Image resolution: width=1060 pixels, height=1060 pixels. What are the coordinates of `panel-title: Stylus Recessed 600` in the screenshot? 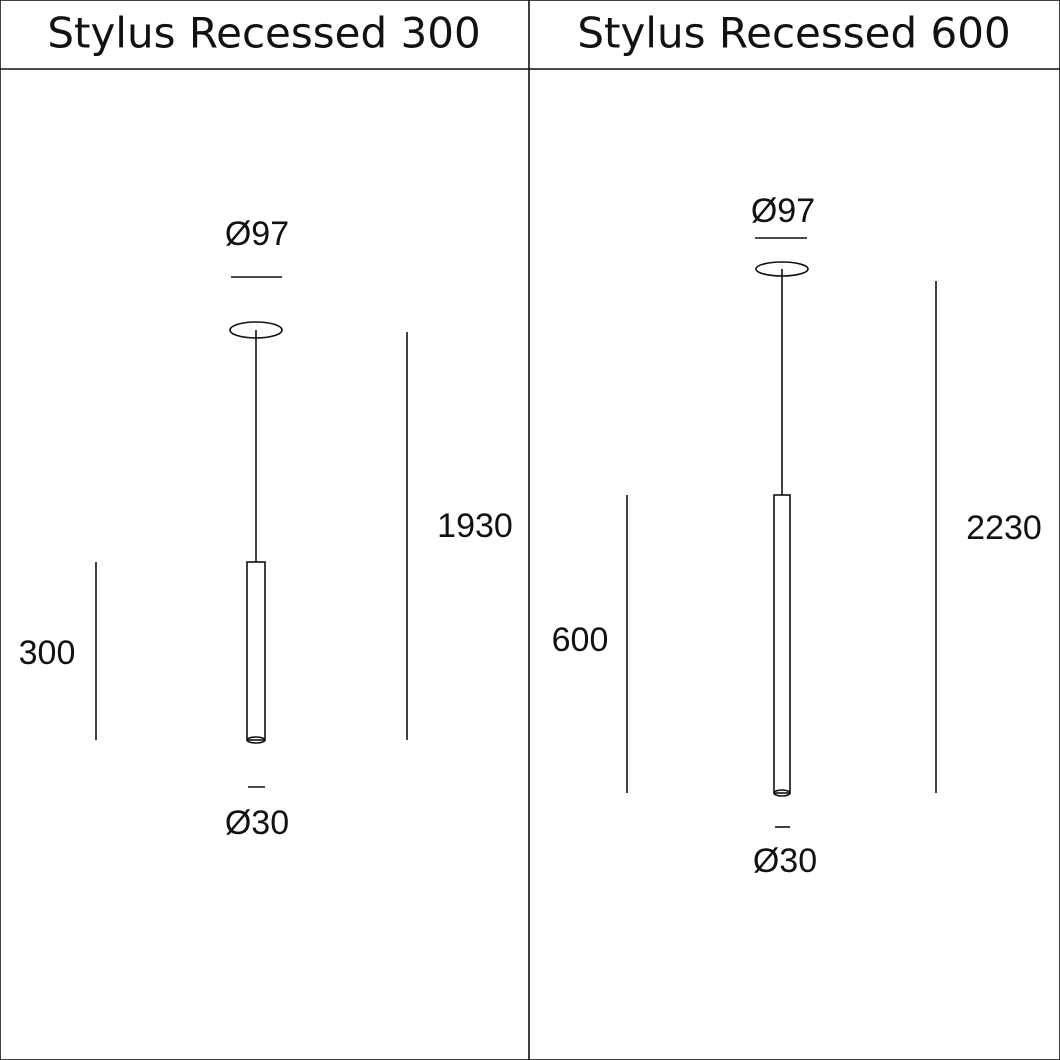 It's located at (793, 33).